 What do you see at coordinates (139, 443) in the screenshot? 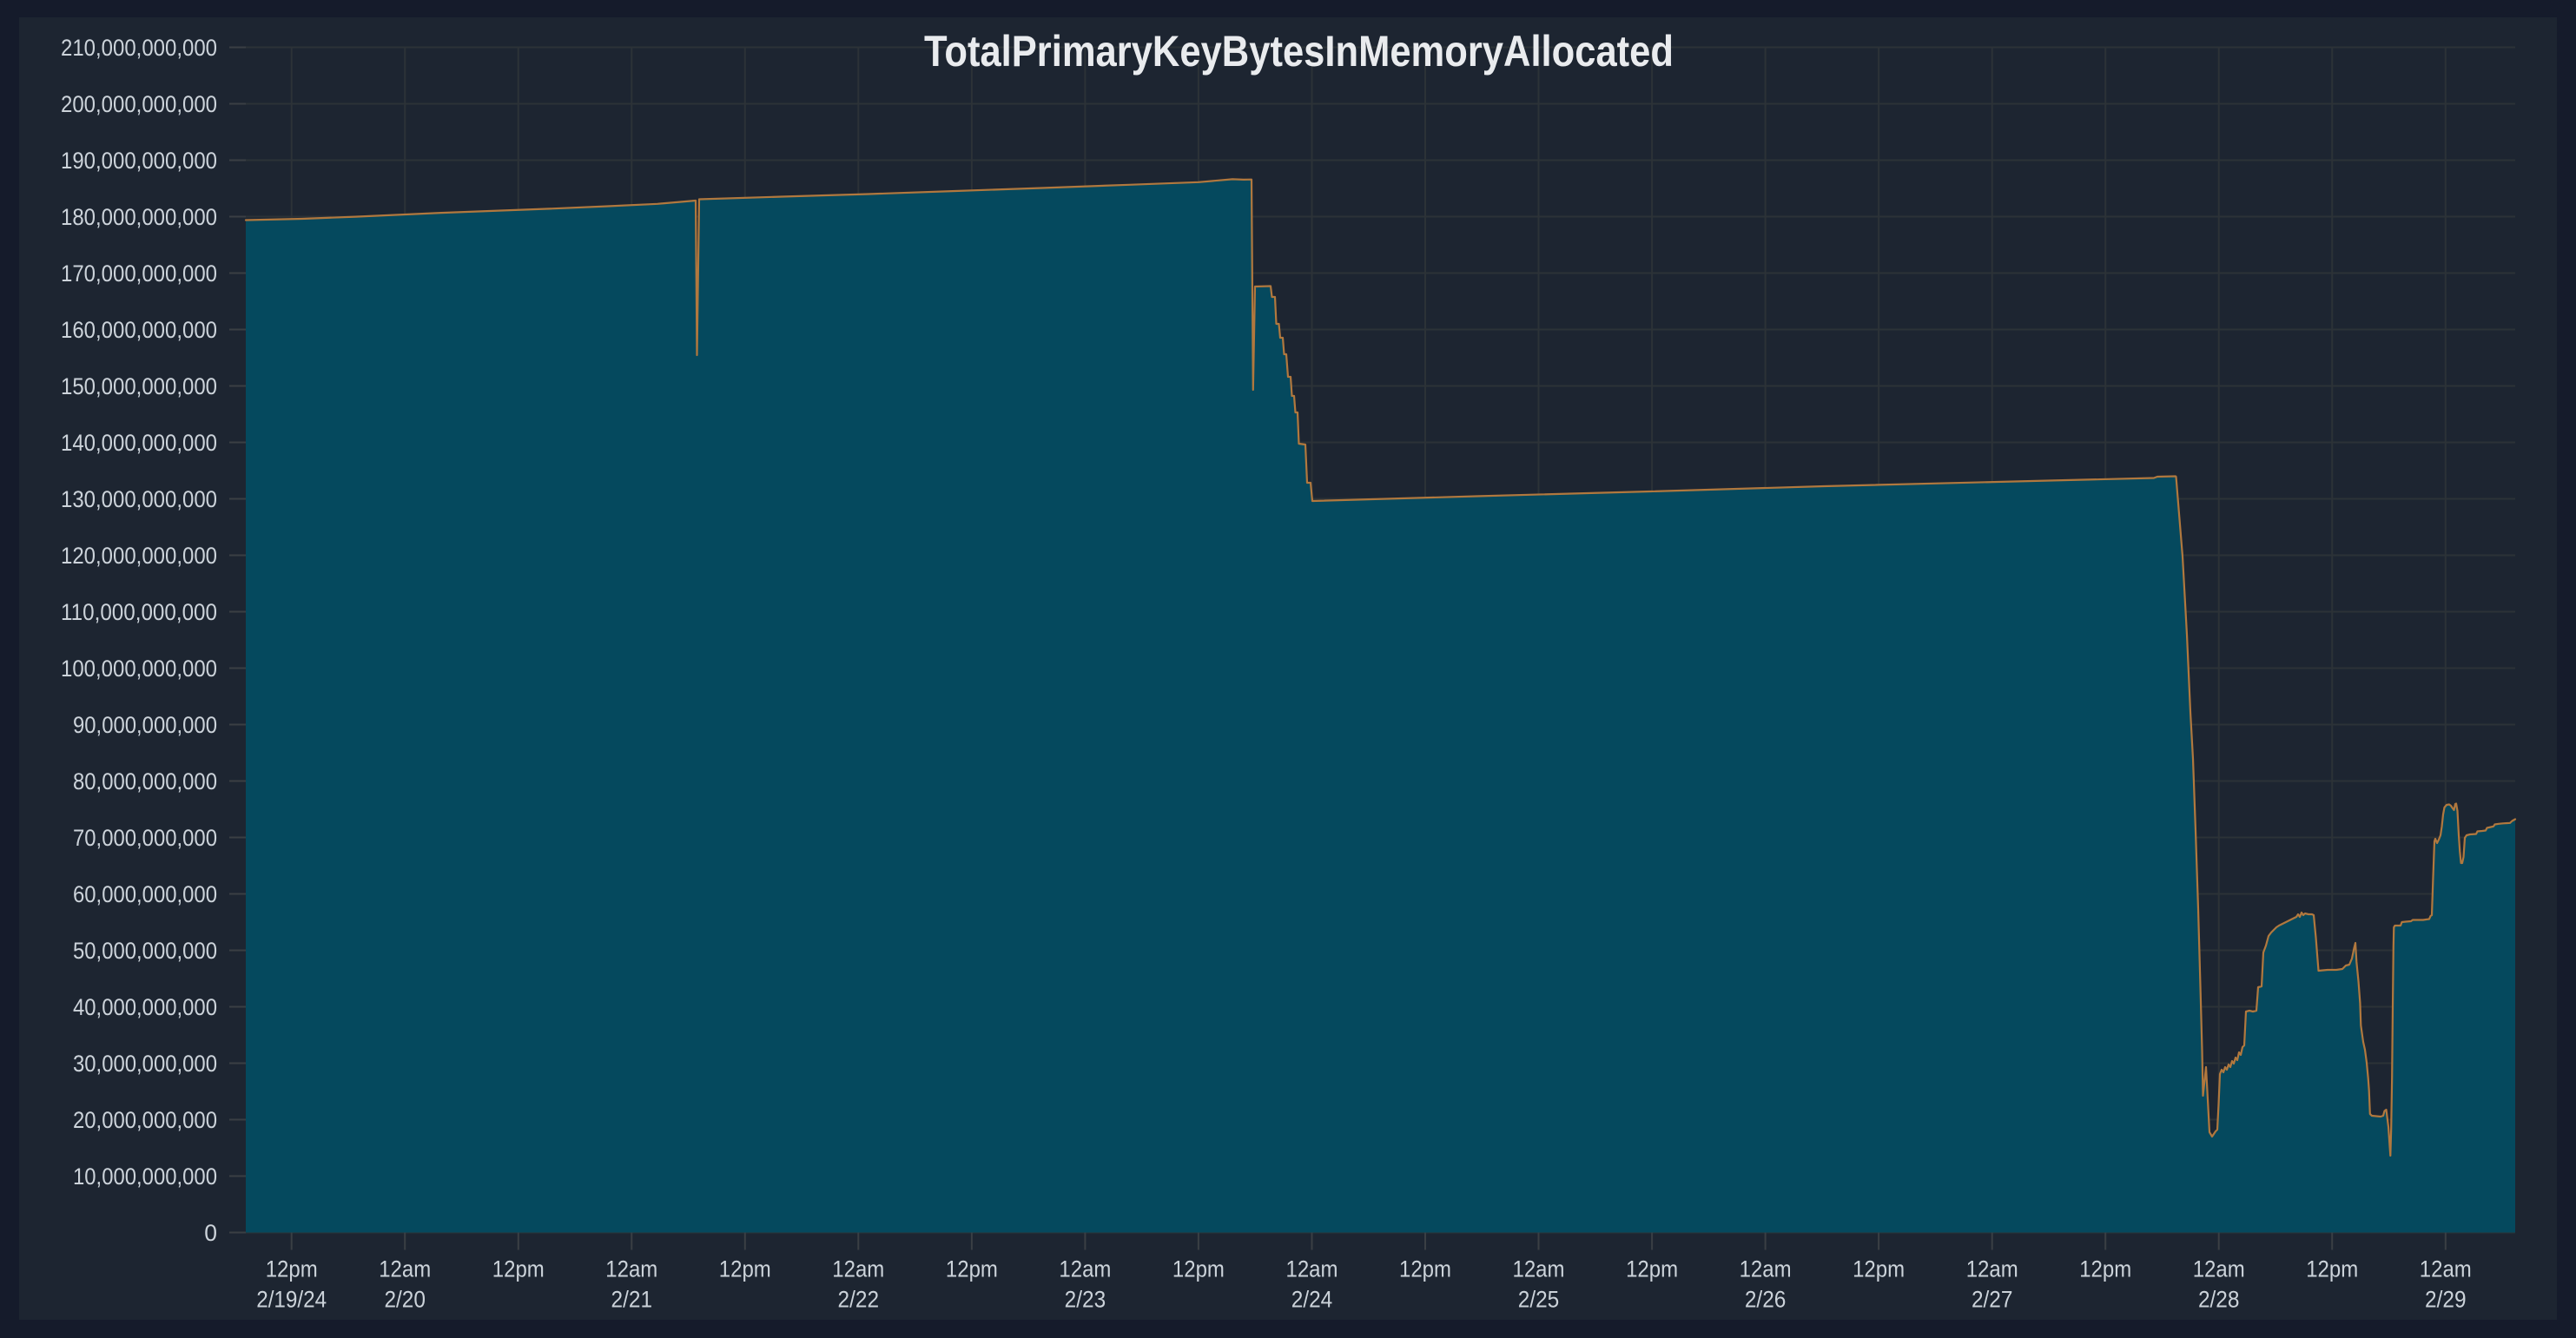
I see `svg-text: 140,000,000,000` at bounding box center [139, 443].